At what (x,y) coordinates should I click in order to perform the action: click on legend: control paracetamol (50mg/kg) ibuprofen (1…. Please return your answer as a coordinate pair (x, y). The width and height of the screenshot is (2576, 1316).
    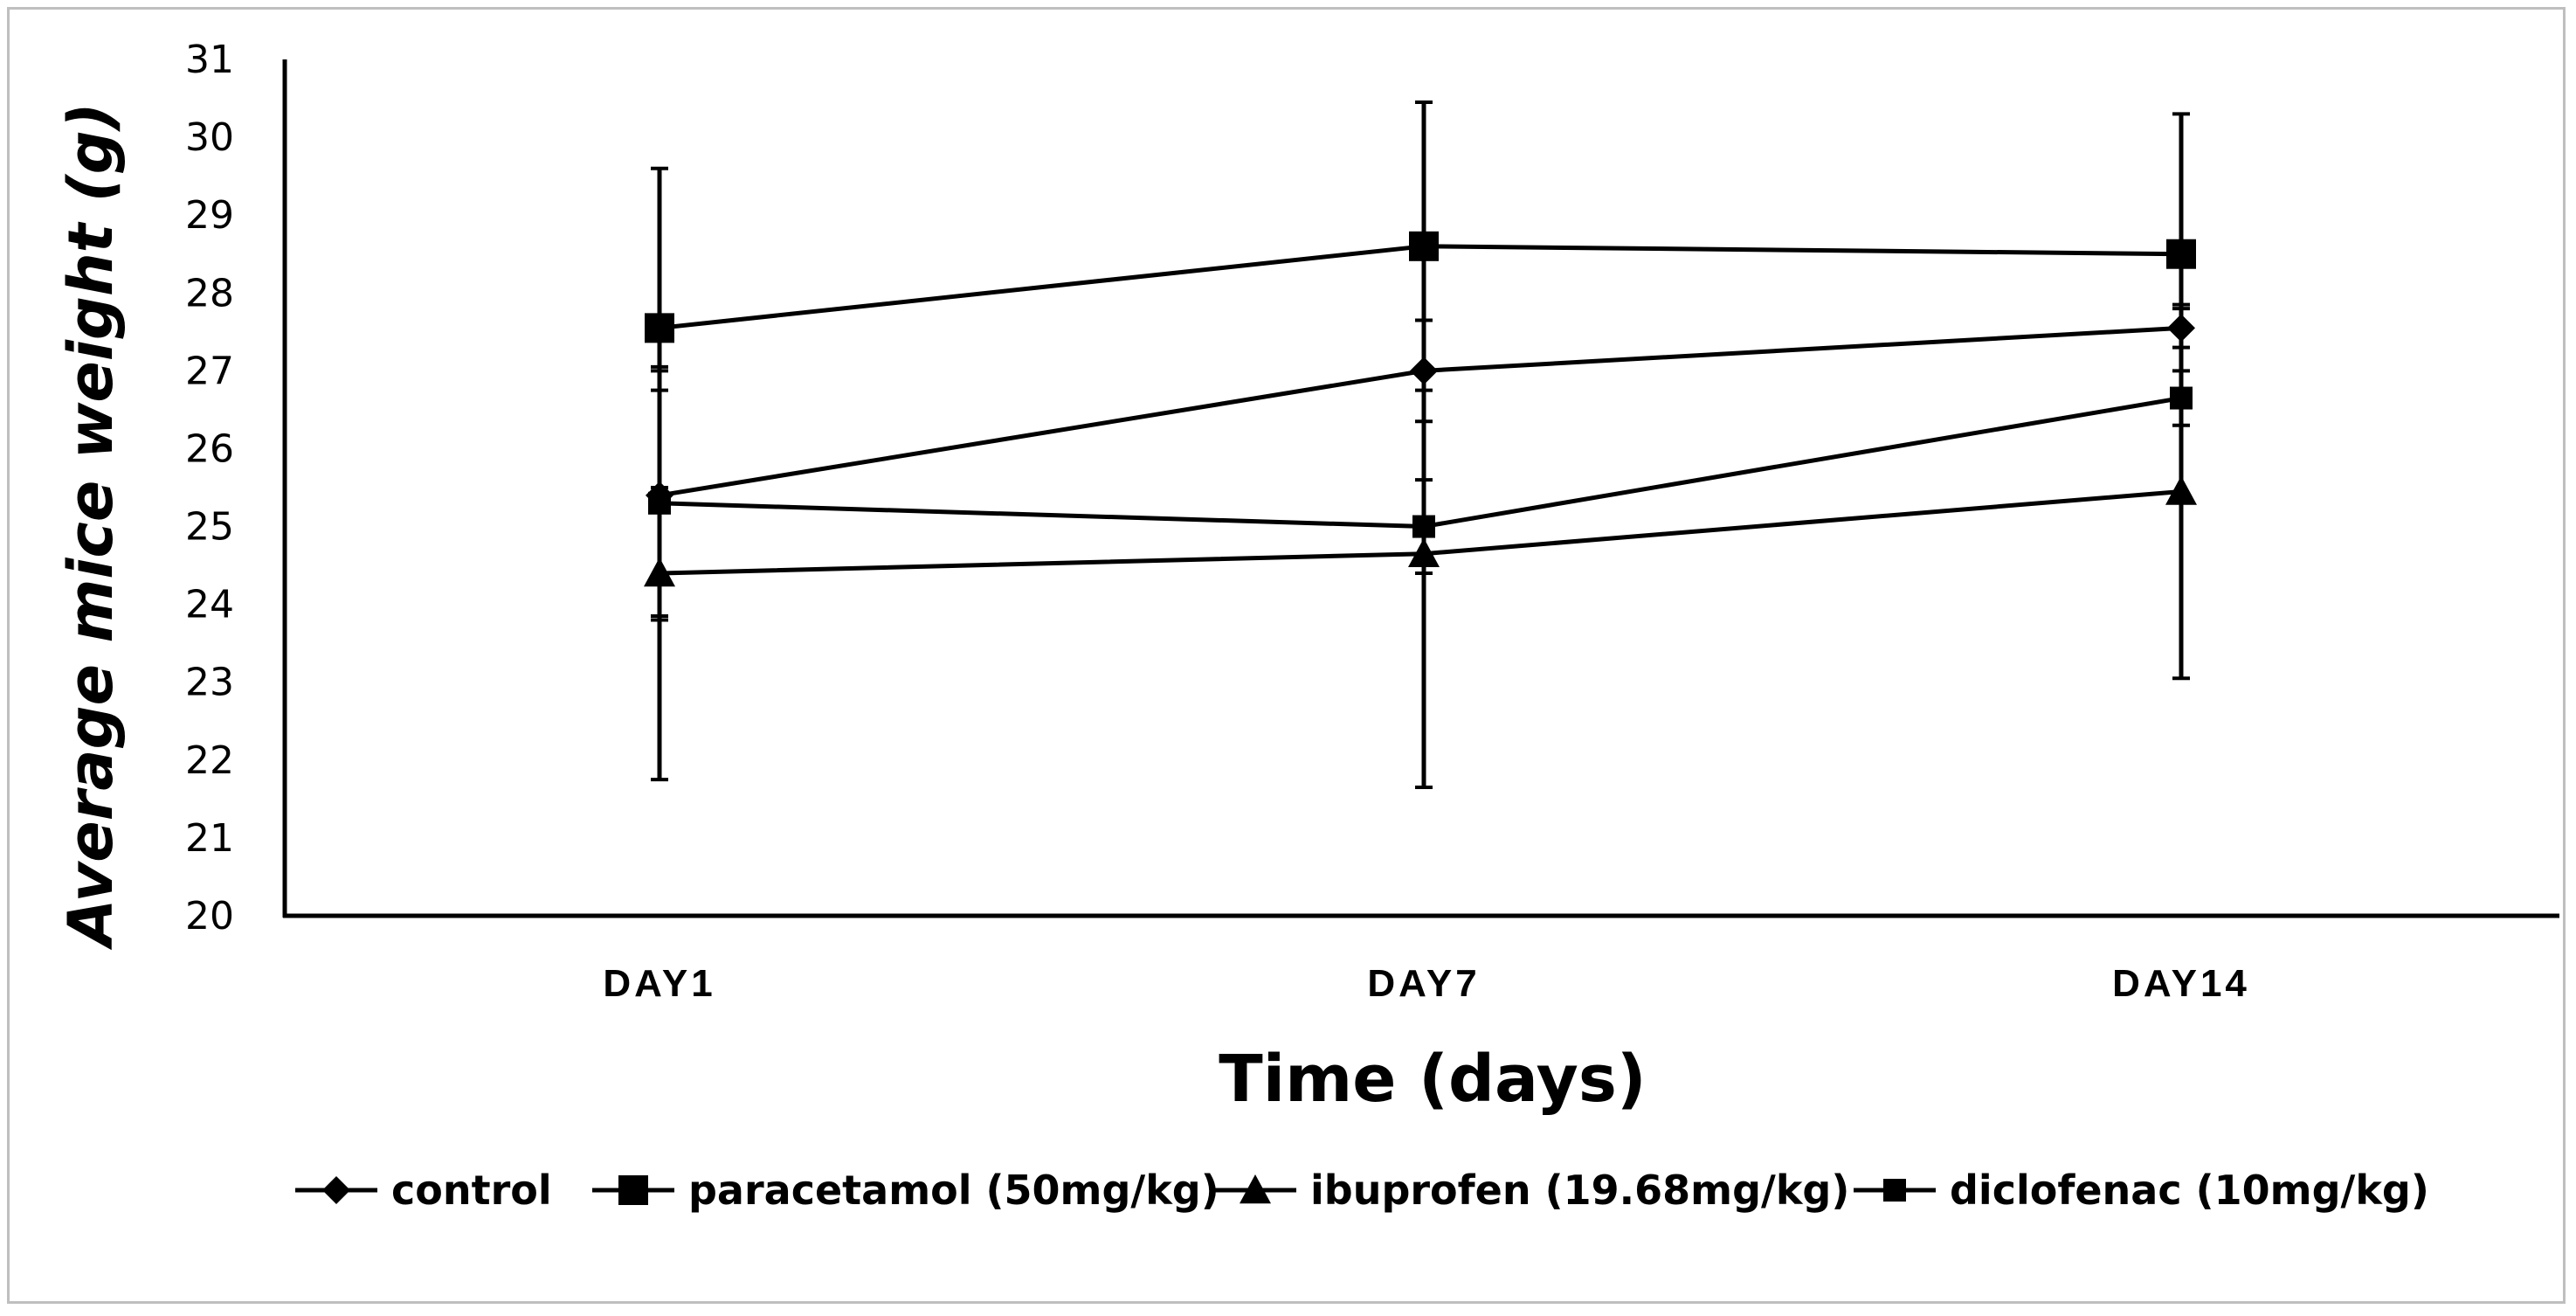
    Looking at the image, I should click on (1362, 1190).